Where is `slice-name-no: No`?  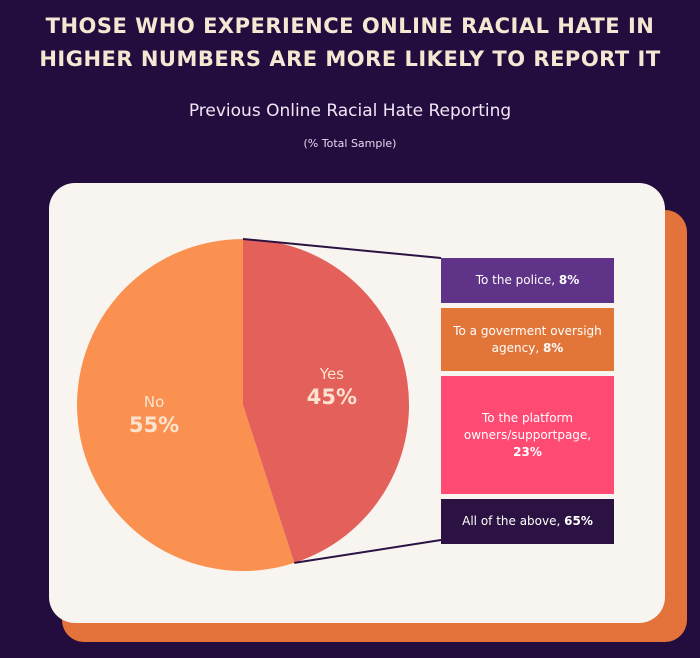 slice-name-no: No is located at coordinates (154, 402).